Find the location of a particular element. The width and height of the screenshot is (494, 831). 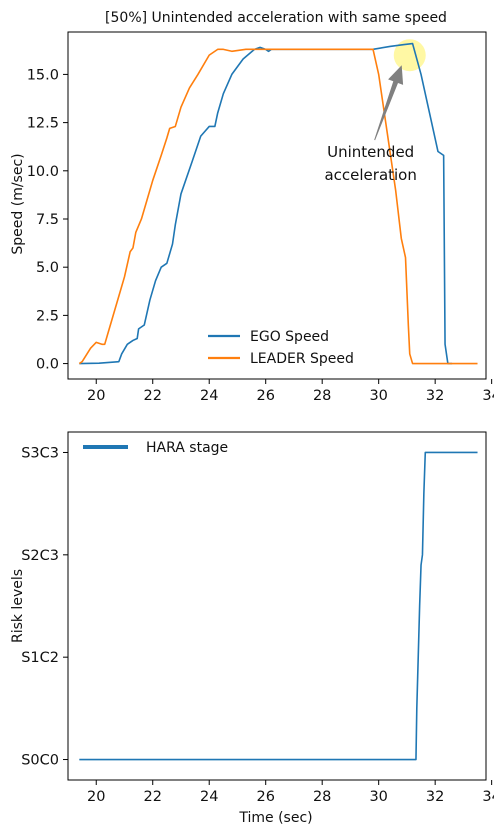

y-tick-label: 5.0 is located at coordinates (47, 268).